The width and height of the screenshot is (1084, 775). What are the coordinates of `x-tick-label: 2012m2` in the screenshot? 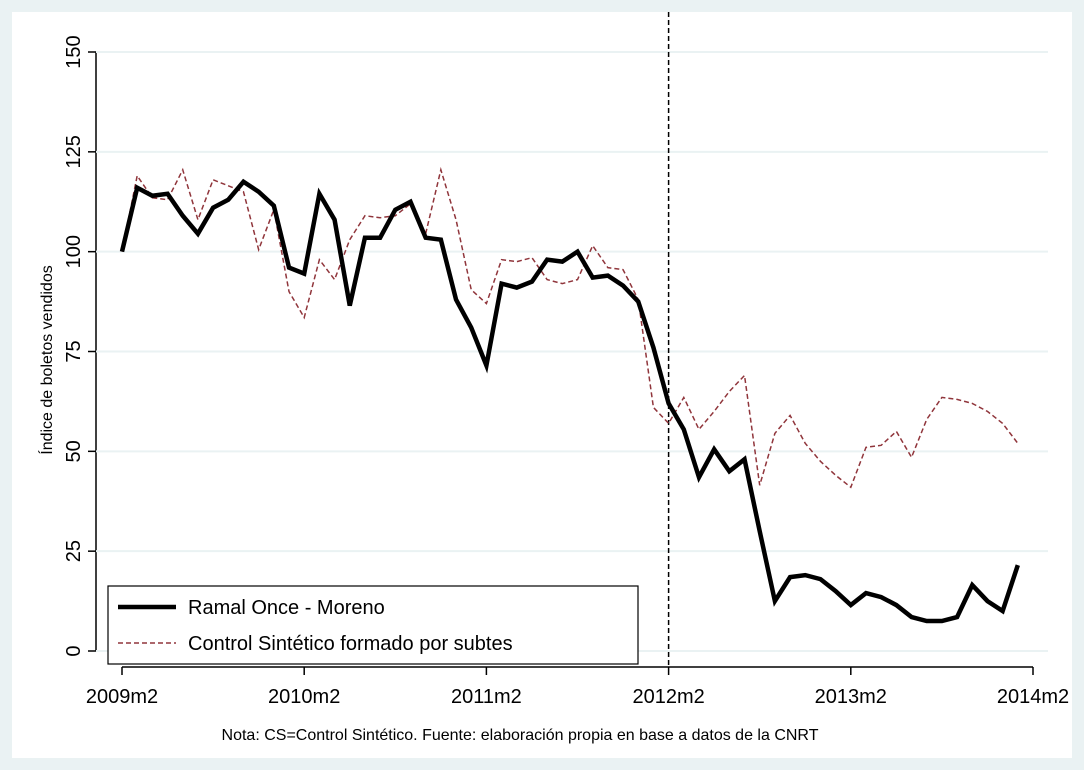 It's located at (668, 697).